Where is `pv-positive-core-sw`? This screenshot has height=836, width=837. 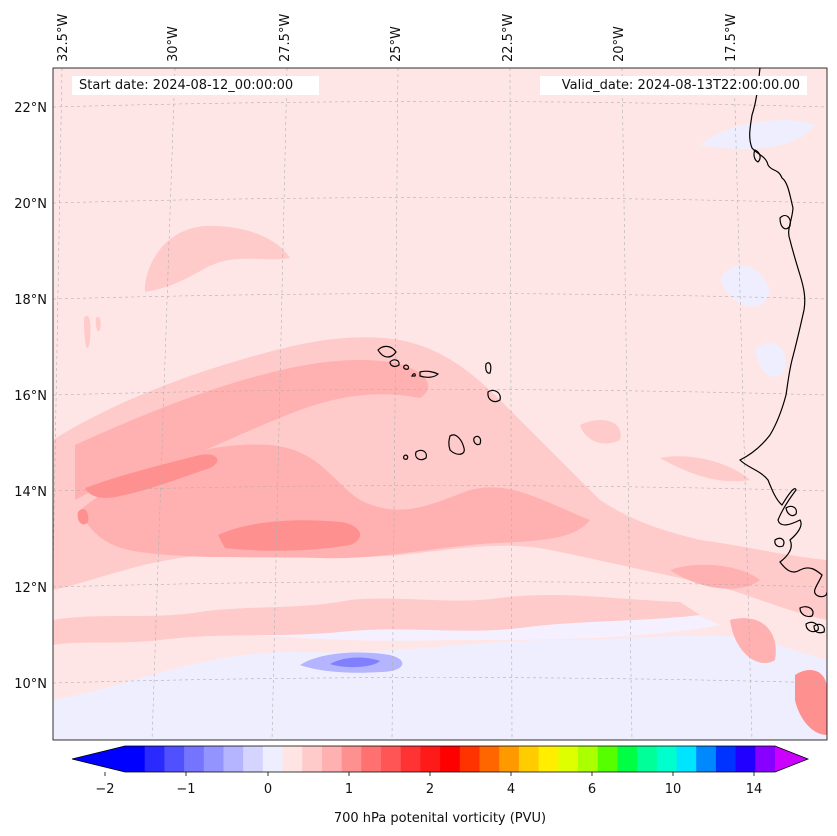
pv-positive-core-sw is located at coordinates (83, 517).